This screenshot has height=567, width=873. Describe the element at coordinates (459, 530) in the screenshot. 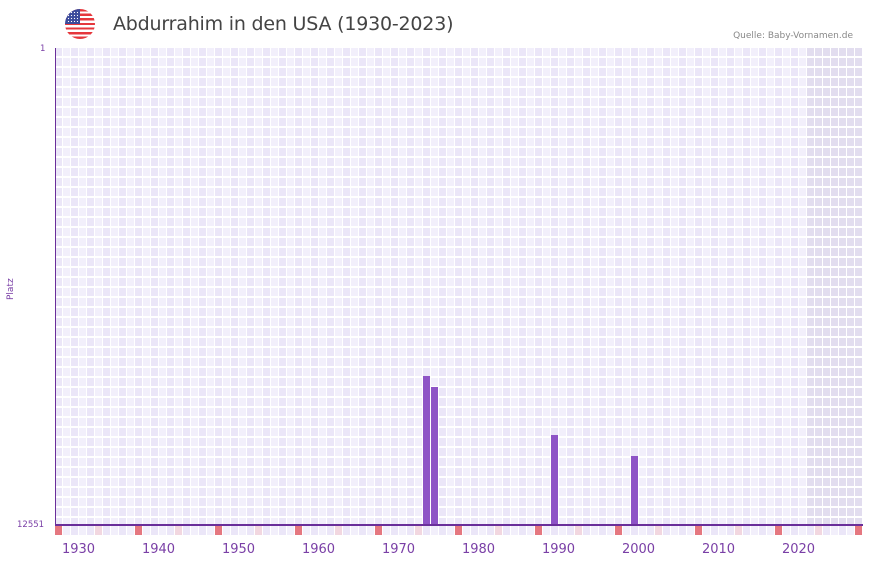

I see `year-markers` at that location.